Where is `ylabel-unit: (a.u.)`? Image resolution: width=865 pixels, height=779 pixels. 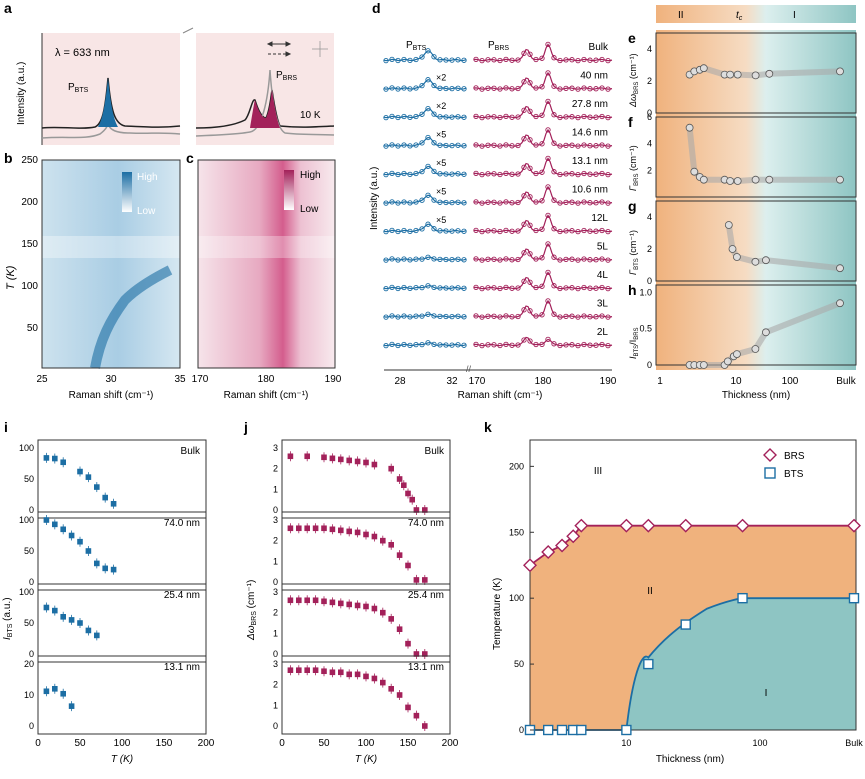
ylabel-unit: (a.u.) is located at coordinates (7, 610).